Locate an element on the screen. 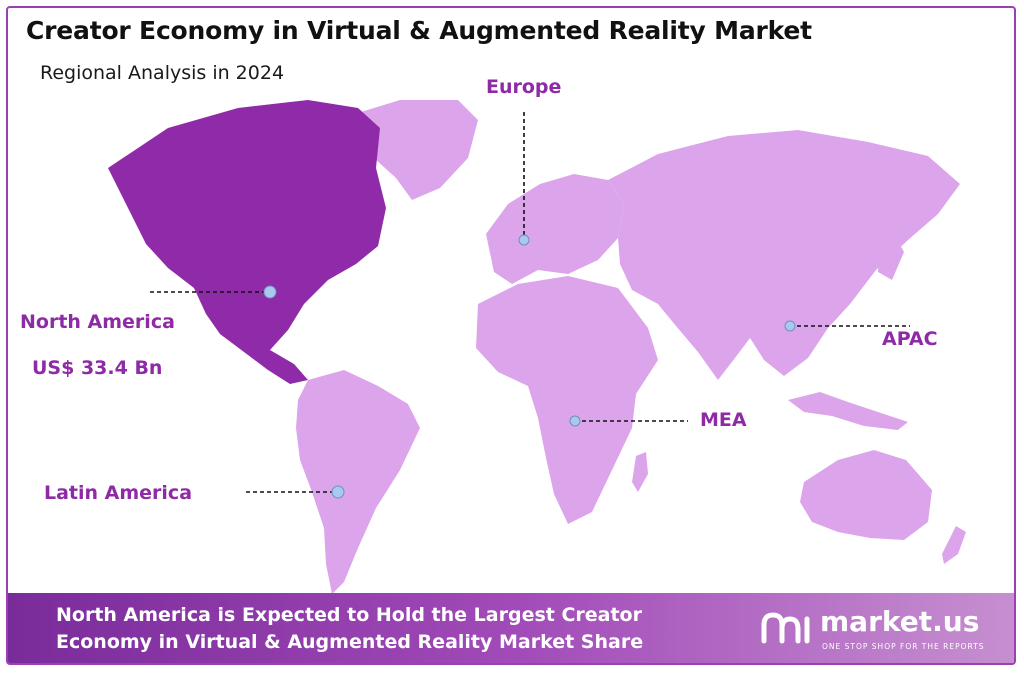 This screenshot has height=673, width=1024. indonesia-shape is located at coordinates (848, 411).